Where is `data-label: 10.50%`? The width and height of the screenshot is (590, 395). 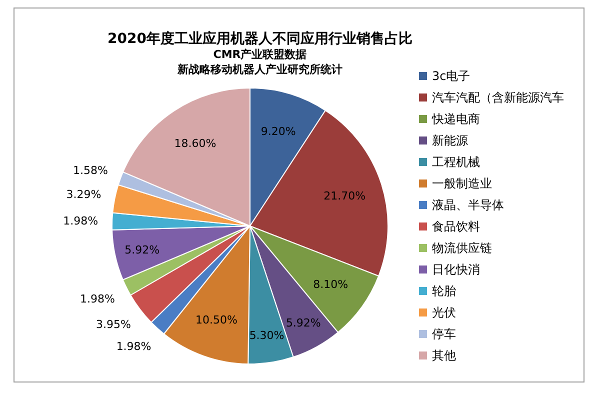 data-label: 10.50% is located at coordinates (217, 320).